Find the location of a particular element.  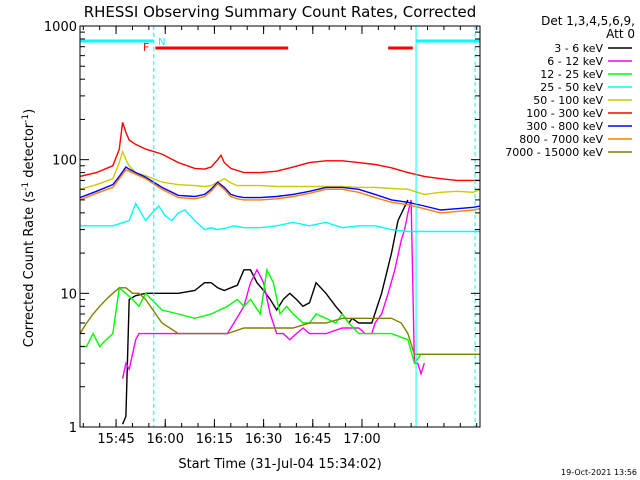

y-axis-label: Corrected Count Rate (s-1 detector-1) is located at coordinates (29, 228).